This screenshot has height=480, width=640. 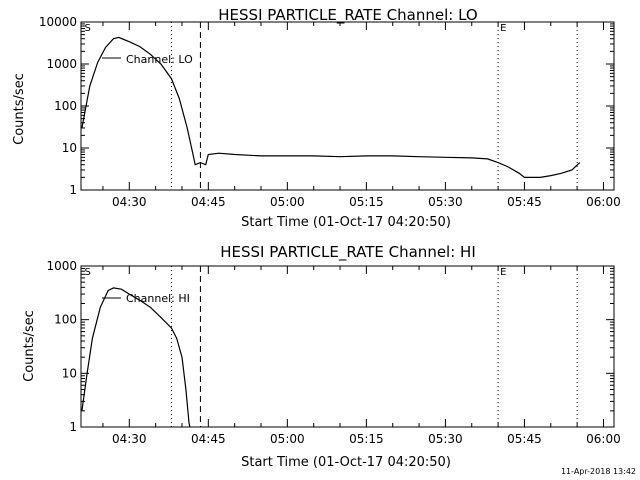 I want to click on hi-x-tick-label: 05:45, so click(x=524, y=439).